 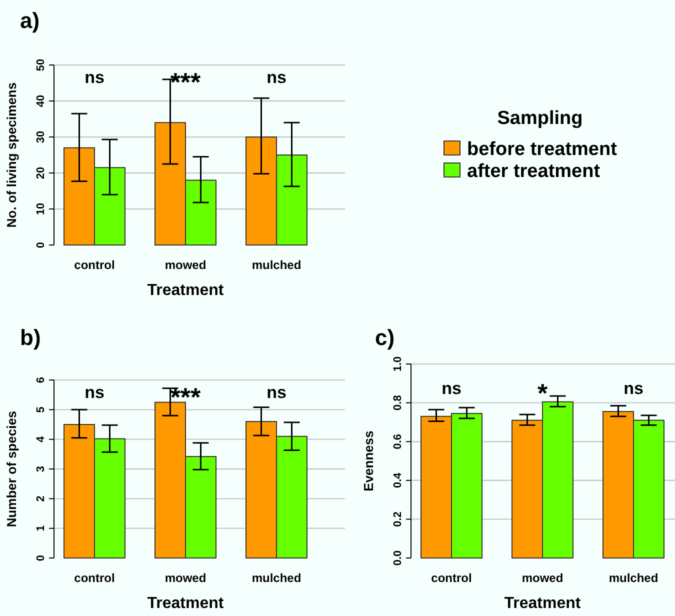 I want to click on y-tick-label: 2, so click(x=41, y=499).